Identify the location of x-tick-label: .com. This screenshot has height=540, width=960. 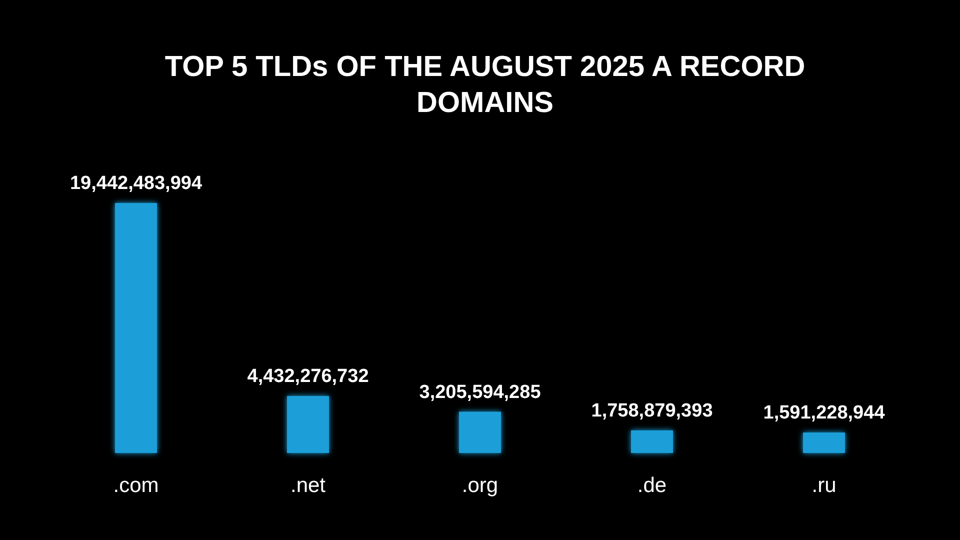
(136, 485).